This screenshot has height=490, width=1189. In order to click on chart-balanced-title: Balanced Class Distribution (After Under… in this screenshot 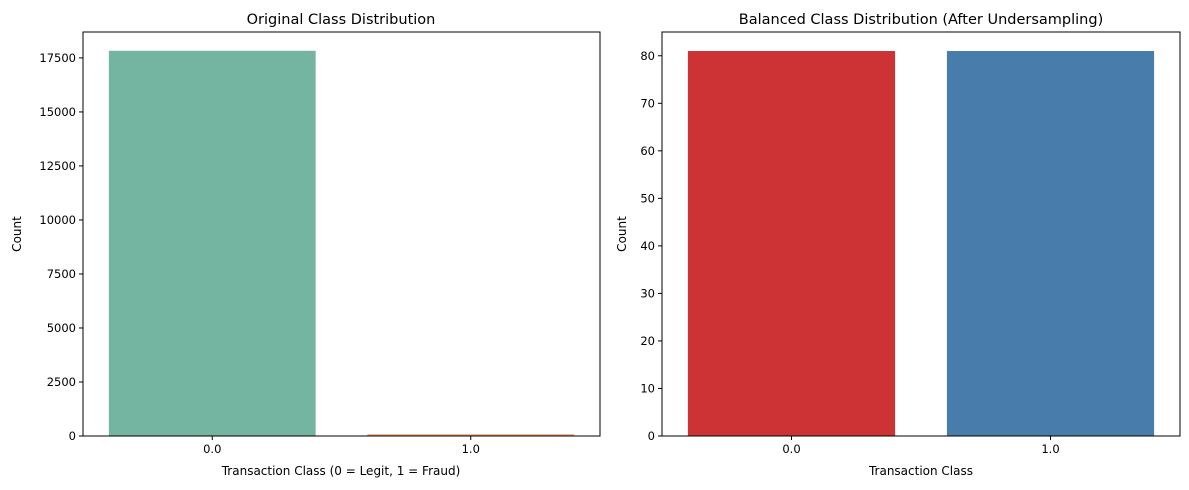, I will do `click(921, 20)`.